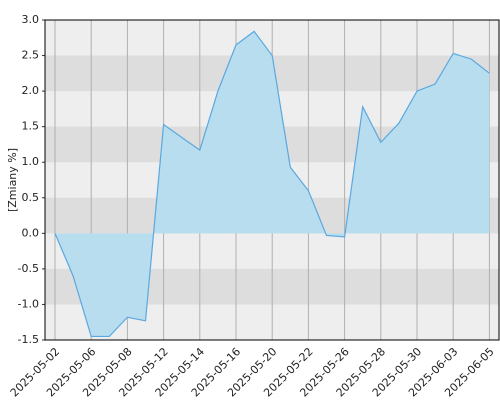 This screenshot has width=500, height=400. Describe the element at coordinates (31, 161) in the screenshot. I see `y-tick-label: 1.0` at that location.